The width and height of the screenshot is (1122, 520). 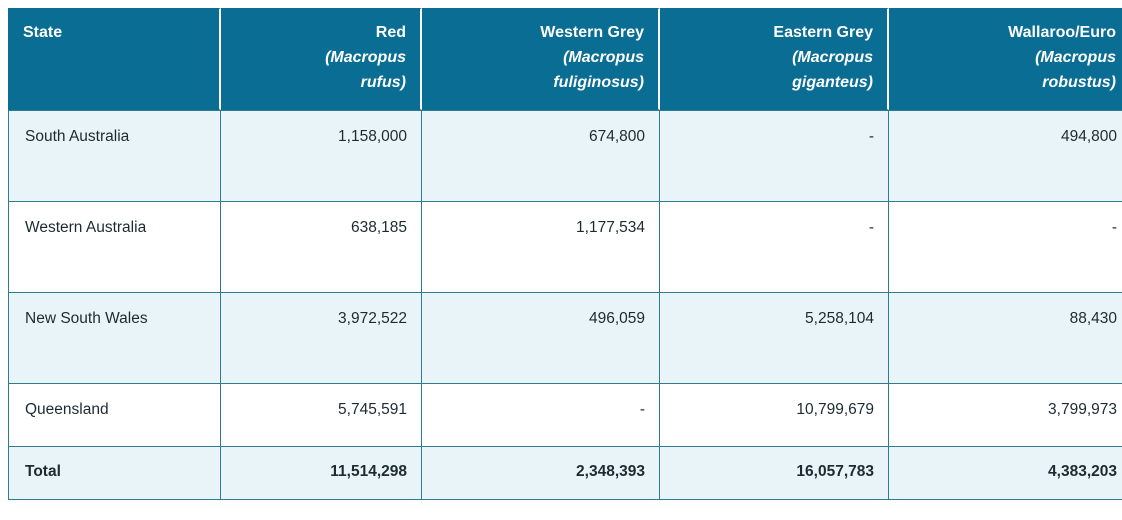 I want to click on cell-red: 1,158,000, so click(x=321, y=156).